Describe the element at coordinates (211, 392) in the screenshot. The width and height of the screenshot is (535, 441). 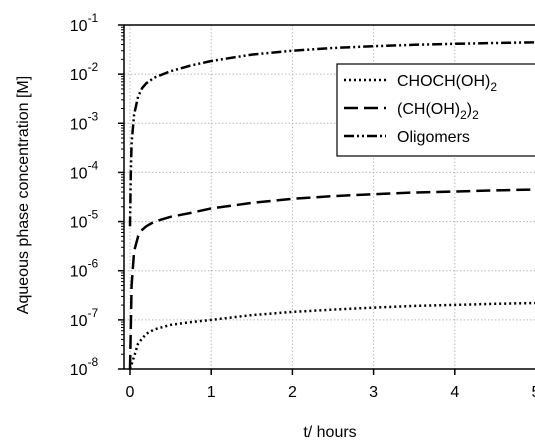
I see `x-tick-label: 1` at that location.